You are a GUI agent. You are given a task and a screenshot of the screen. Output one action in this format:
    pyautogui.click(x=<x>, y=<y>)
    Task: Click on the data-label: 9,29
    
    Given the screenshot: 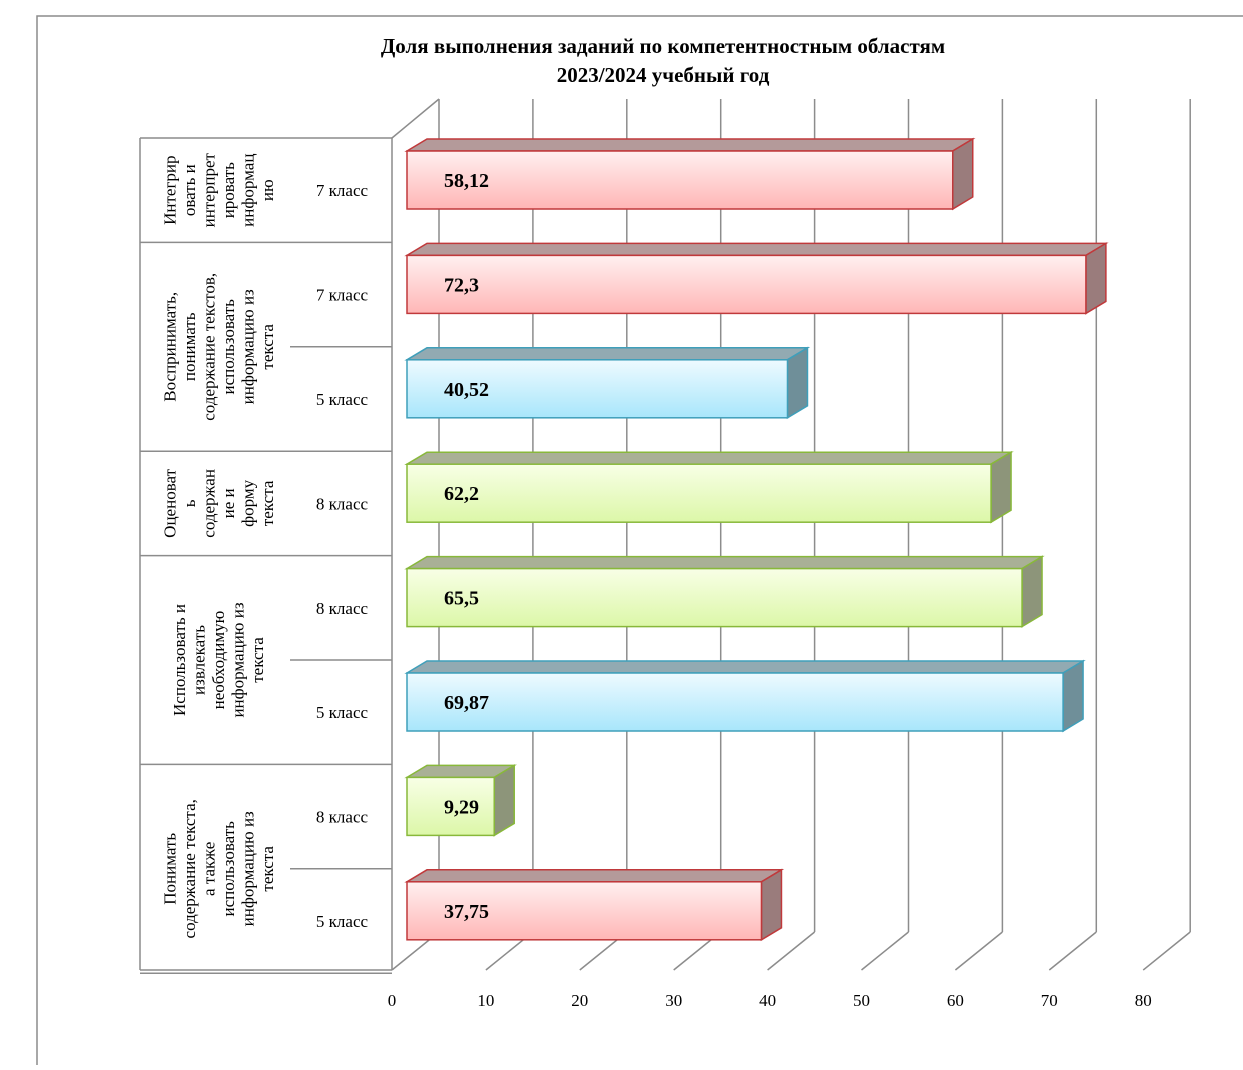 What is the action you would take?
    pyautogui.click(x=461, y=807)
    